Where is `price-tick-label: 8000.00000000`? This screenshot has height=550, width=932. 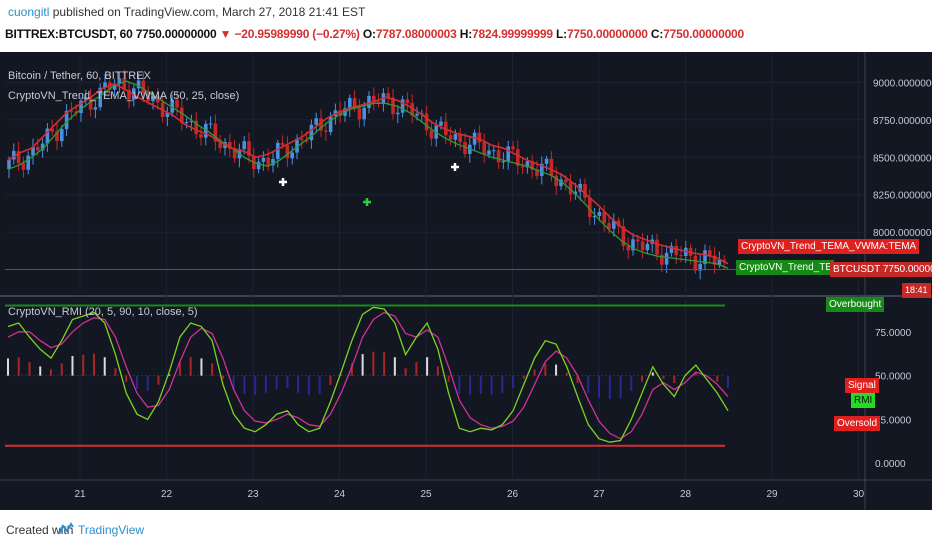
price-tick-label: 8000.00000000 is located at coordinates (902, 233).